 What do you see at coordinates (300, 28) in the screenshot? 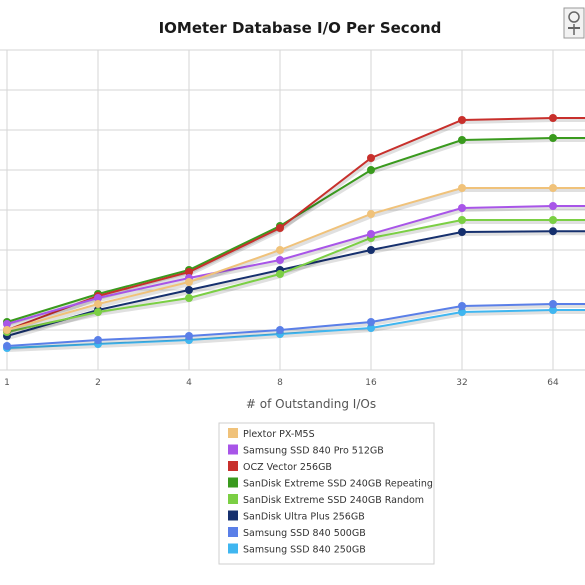
I see `chart-title: IOMeter Database I/O Per Second` at bounding box center [300, 28].